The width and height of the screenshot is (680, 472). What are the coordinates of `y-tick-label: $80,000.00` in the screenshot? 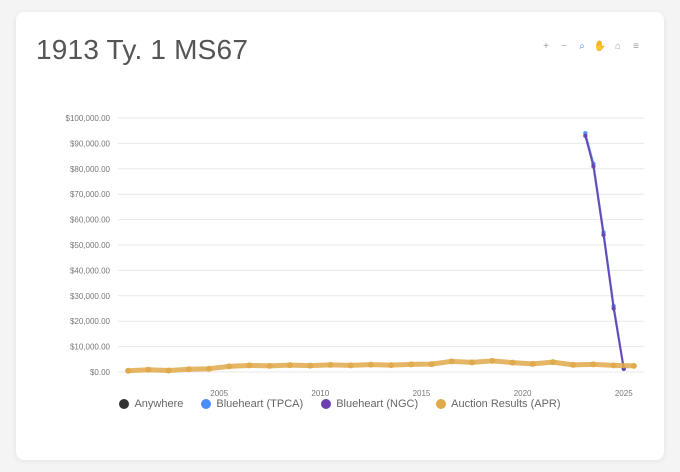 It's located at (90, 169).